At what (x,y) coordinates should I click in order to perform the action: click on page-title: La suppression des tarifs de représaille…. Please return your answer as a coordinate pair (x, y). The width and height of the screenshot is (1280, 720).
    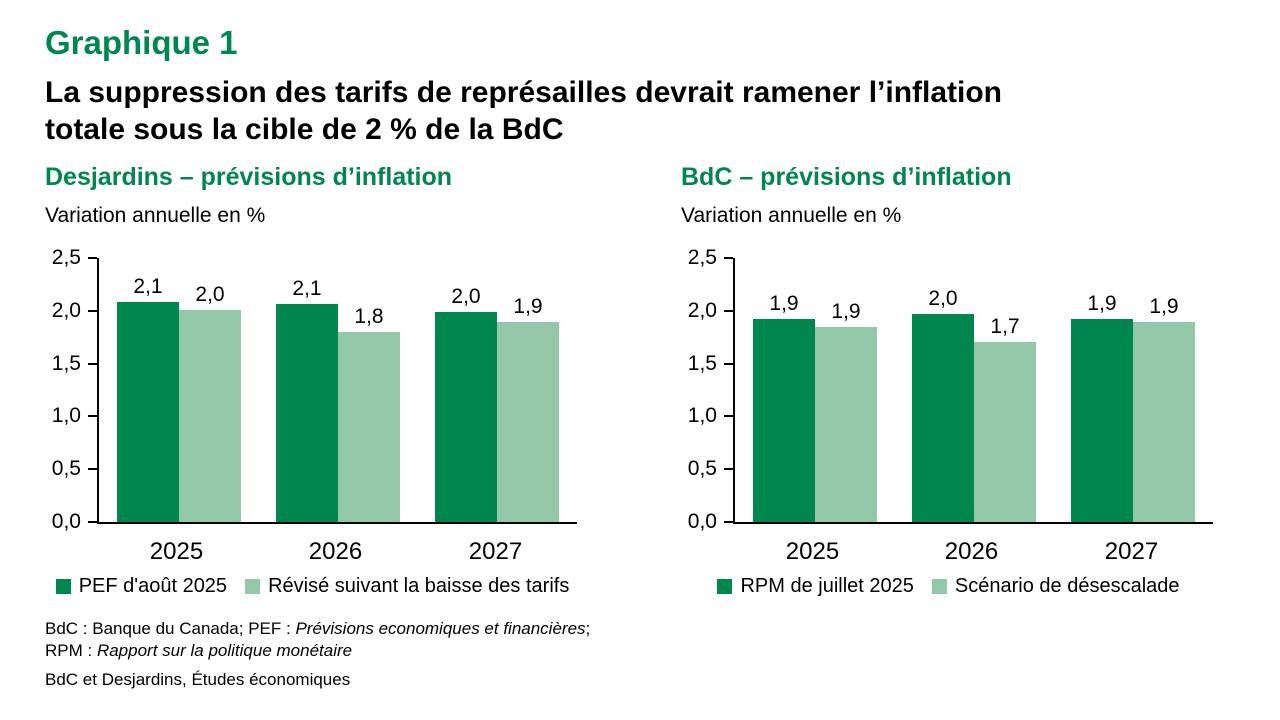
    Looking at the image, I should click on (523, 111).